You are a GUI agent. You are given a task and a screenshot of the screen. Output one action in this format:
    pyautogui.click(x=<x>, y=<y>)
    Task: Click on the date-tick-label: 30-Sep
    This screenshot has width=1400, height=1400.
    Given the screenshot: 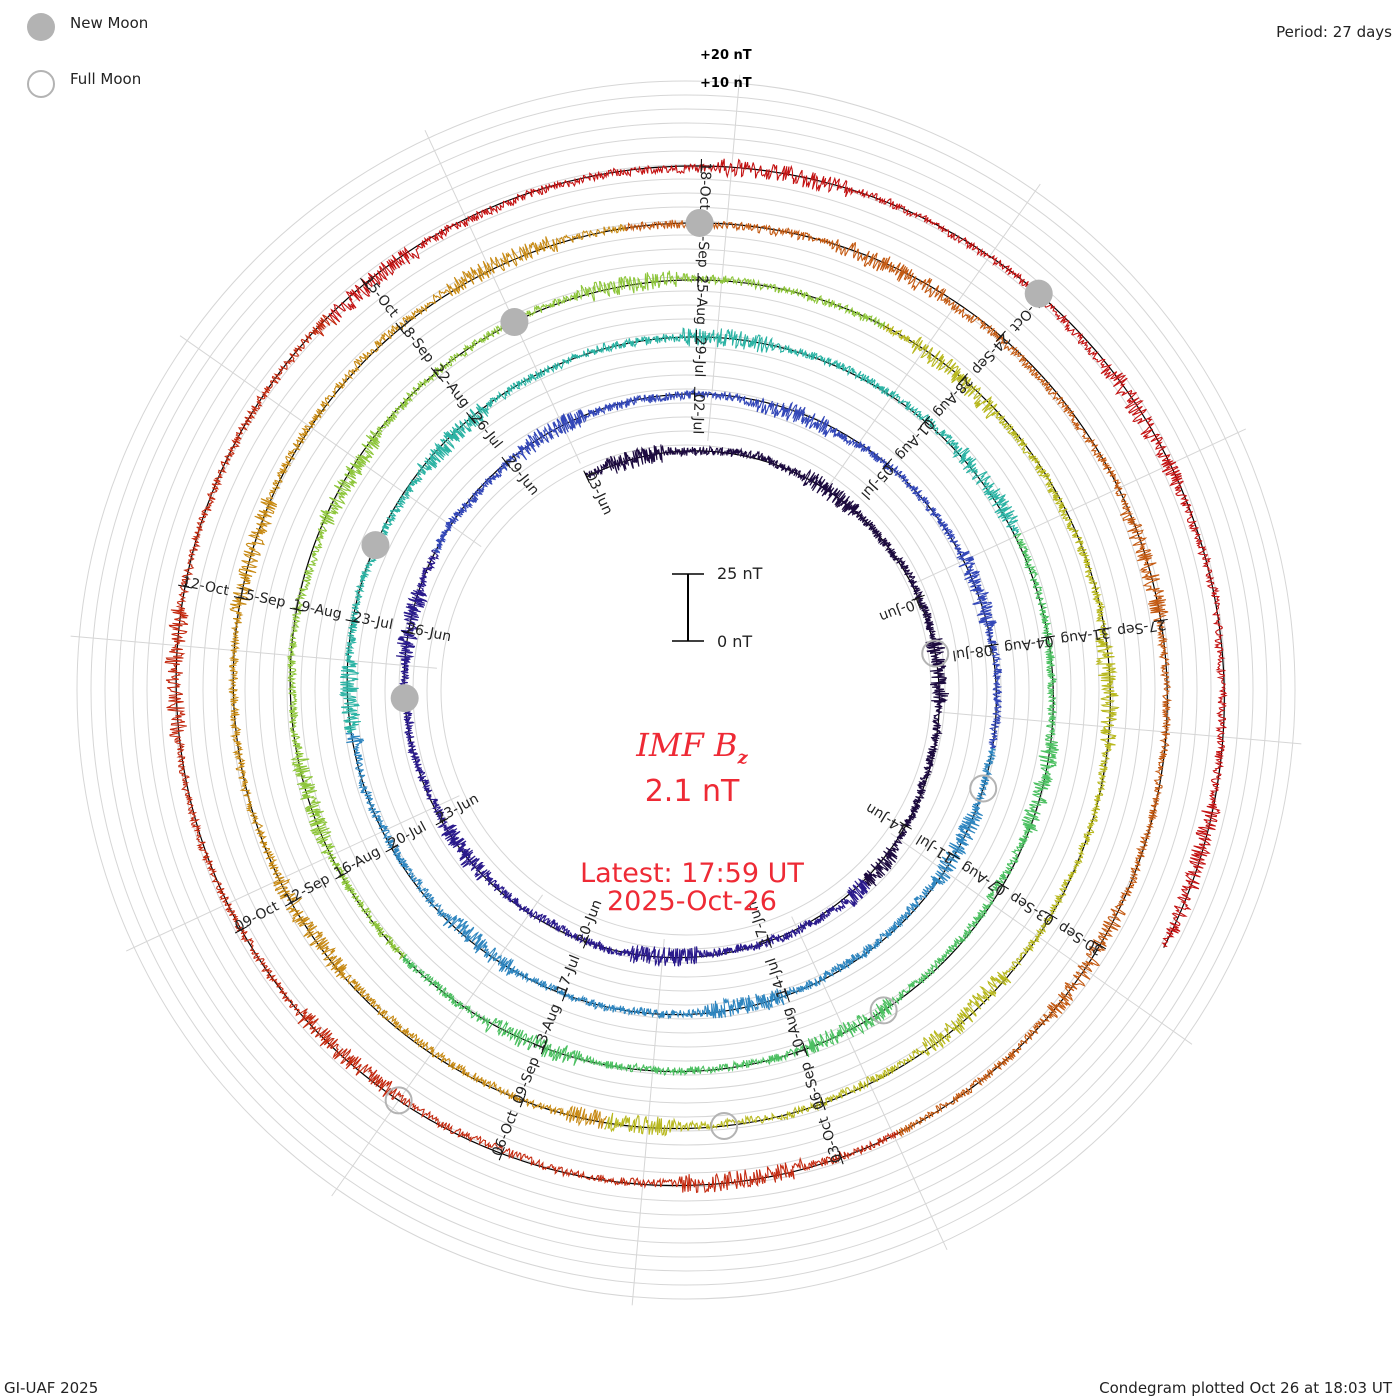 What is the action you would take?
    pyautogui.click(x=1080, y=938)
    